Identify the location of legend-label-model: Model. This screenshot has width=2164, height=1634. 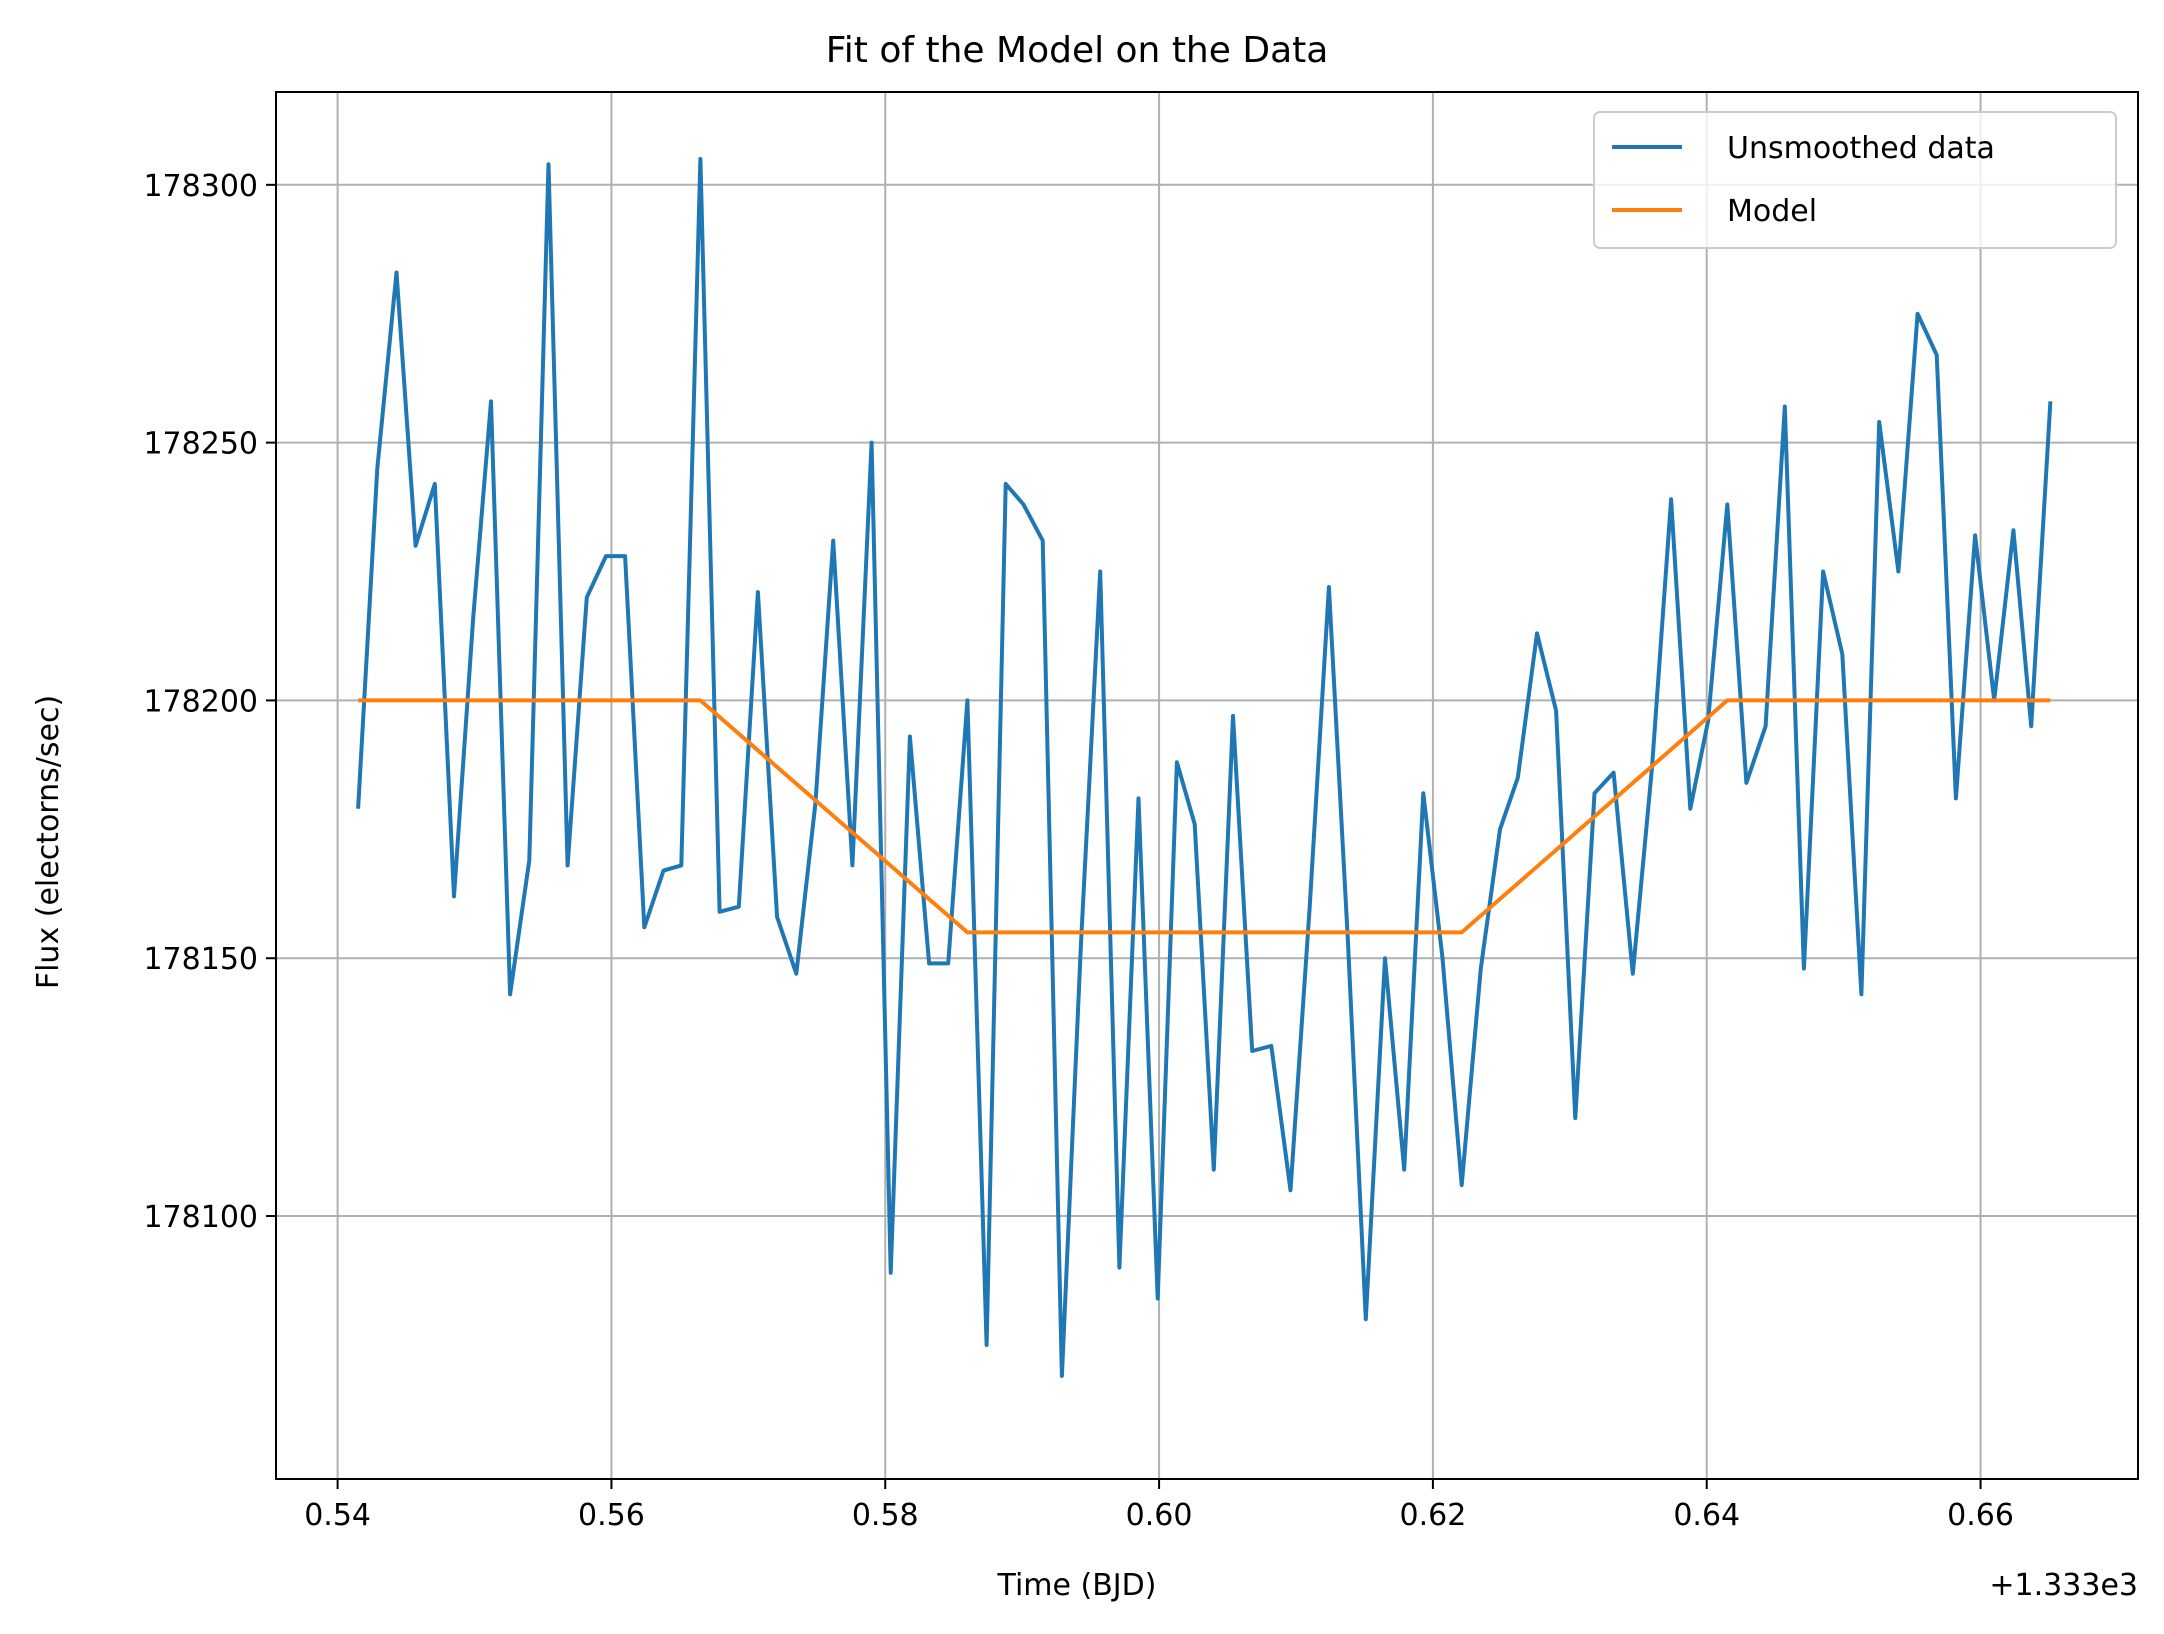
(1772, 211).